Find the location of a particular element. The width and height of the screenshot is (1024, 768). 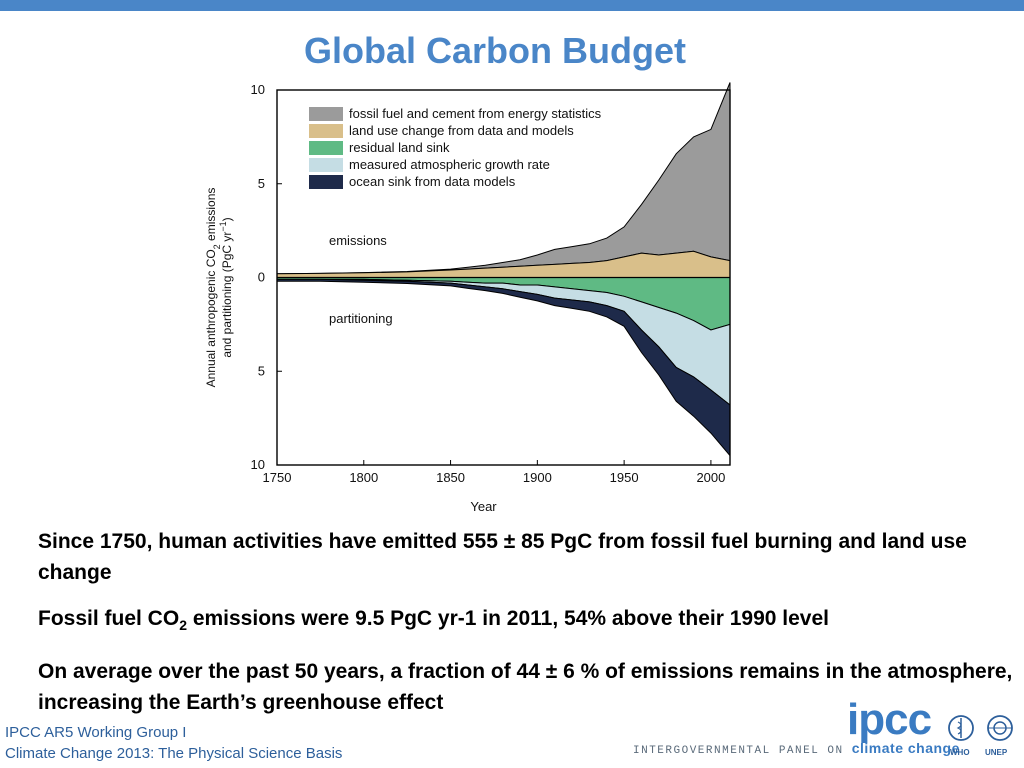

tagline-climate-change: climate change is located at coordinates (905, 748).